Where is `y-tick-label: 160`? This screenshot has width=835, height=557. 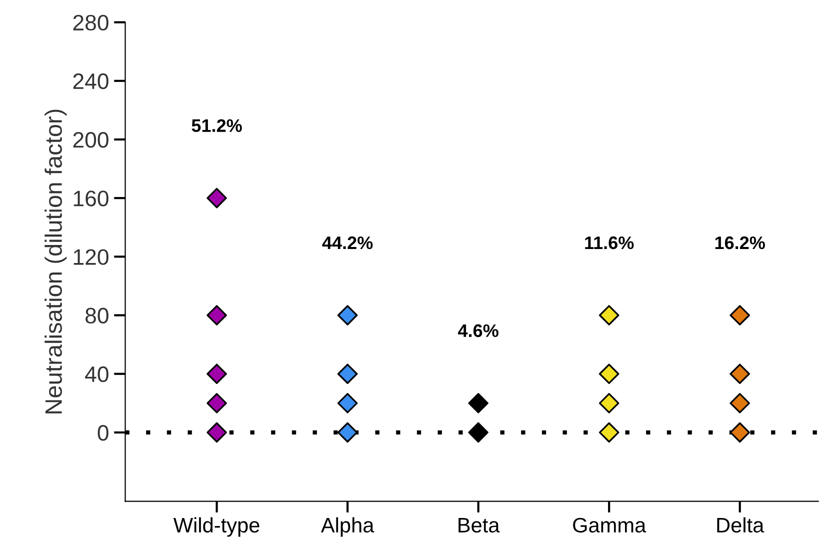
y-tick-label: 160 is located at coordinates (91, 198).